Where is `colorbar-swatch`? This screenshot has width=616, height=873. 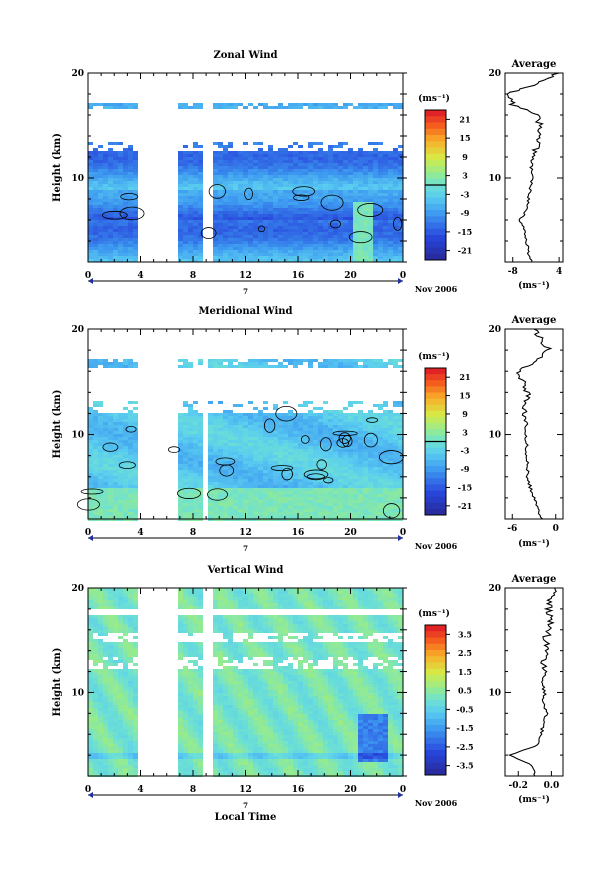
colorbar-swatch is located at coordinates (435, 194).